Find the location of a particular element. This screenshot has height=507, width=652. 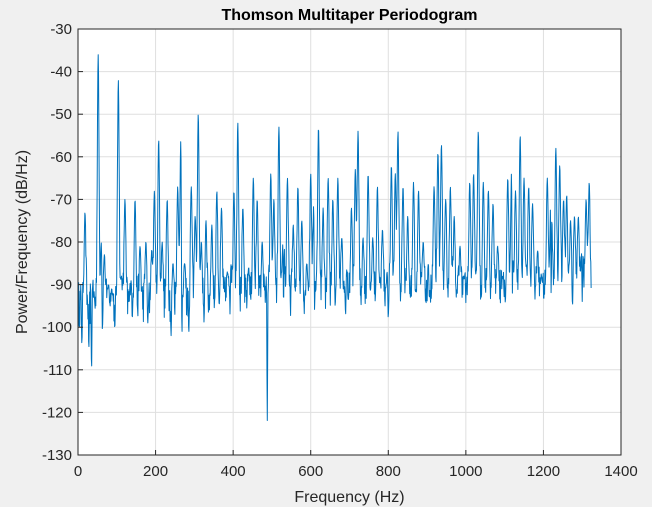

y-axis-ticks: -30 -40 -50 -60 -70 -80 -90 -100 -110 -120 -130 is located at coordinates (62, 242).